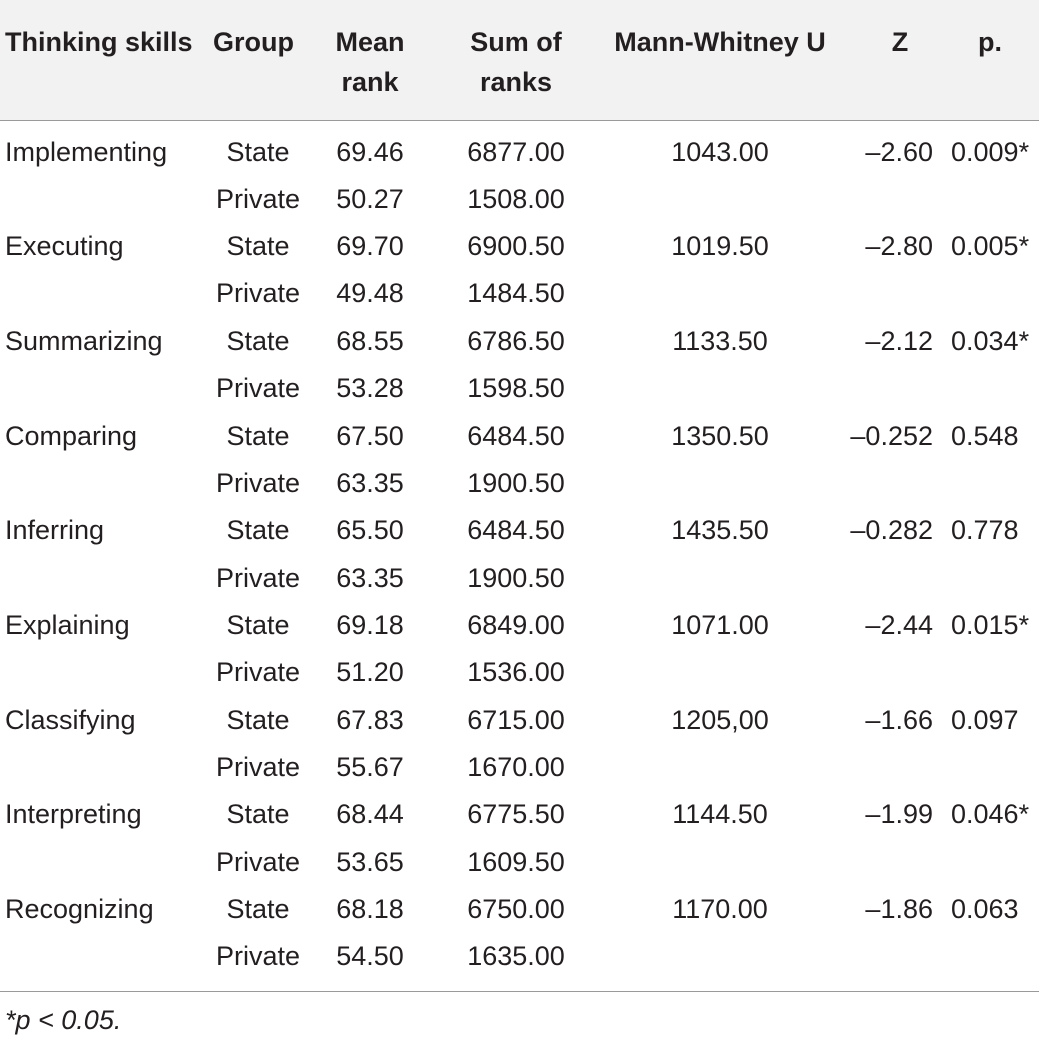 The width and height of the screenshot is (1039, 1040). I want to click on mean-rank-cell: 68.44, so click(370, 814).